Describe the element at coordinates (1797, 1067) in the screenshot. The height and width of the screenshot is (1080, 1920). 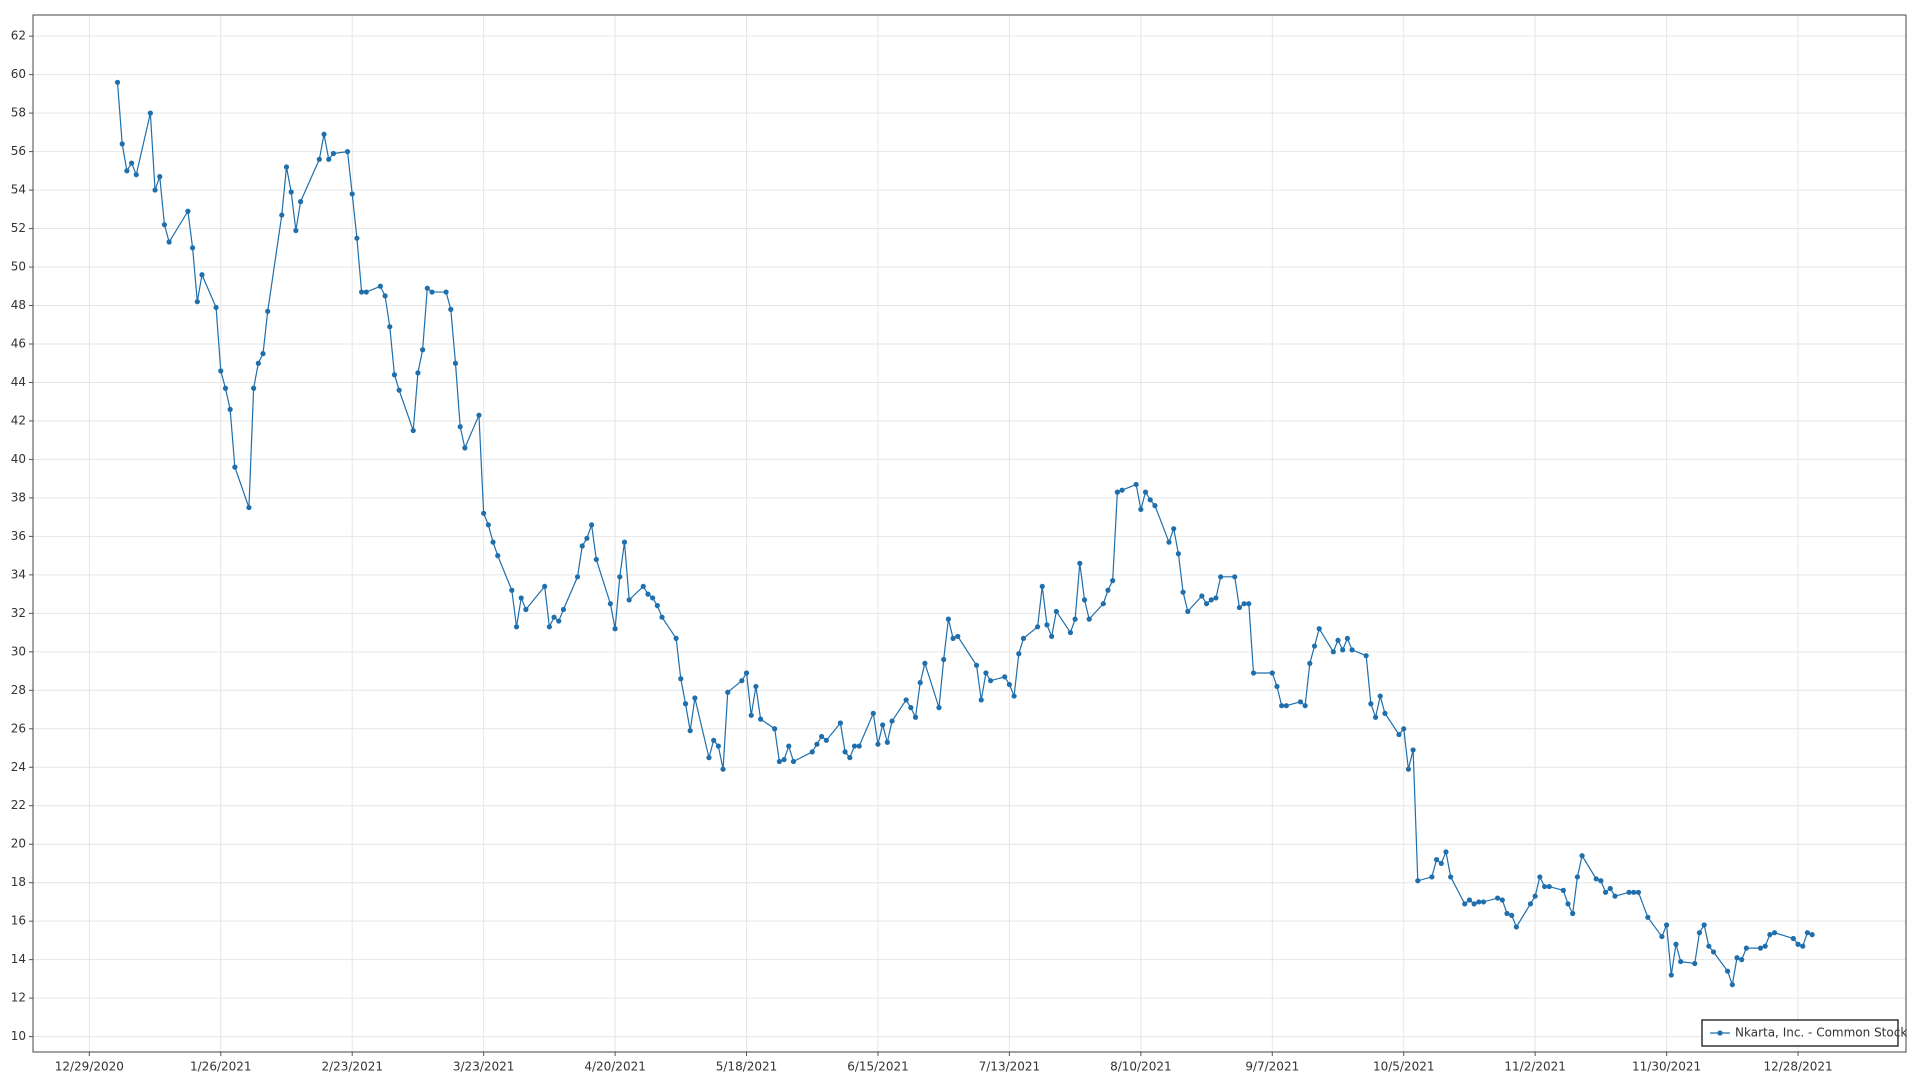
I see `x-tick-label: 12/28/2021` at that location.